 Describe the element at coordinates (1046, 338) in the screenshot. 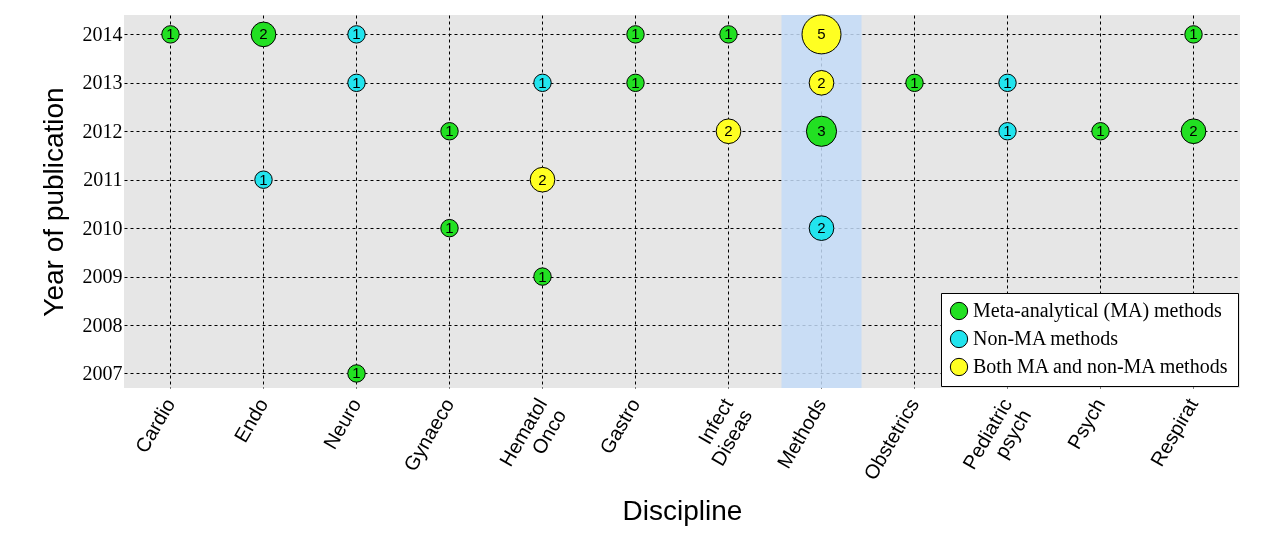

I see `legend-label: Non-MA methods` at that location.